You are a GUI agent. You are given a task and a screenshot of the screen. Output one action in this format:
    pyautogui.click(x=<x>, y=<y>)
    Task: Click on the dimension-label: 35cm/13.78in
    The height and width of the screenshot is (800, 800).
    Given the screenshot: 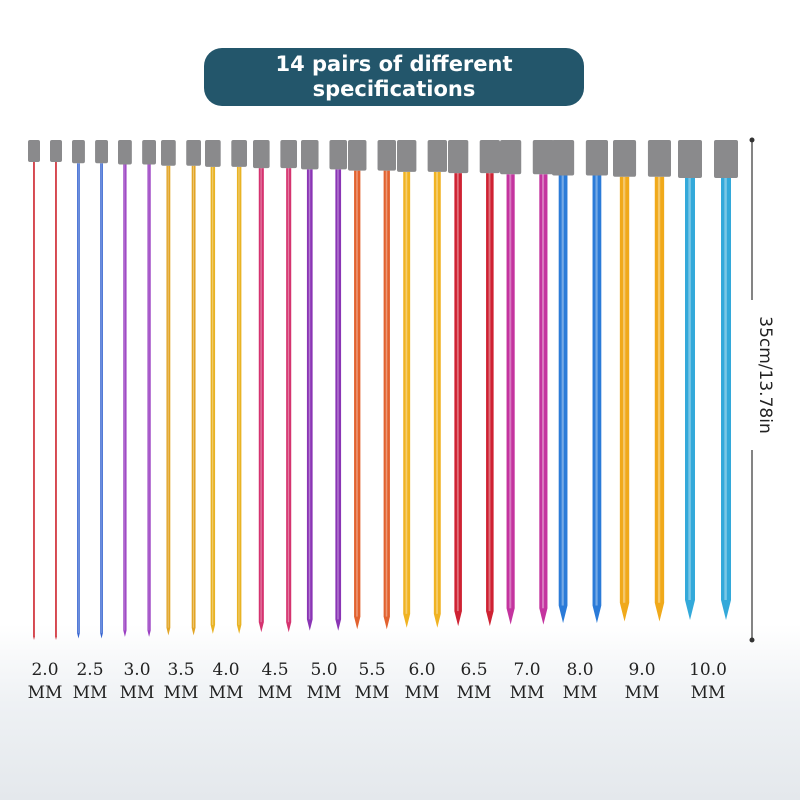 What is the action you would take?
    pyautogui.click(x=765, y=374)
    